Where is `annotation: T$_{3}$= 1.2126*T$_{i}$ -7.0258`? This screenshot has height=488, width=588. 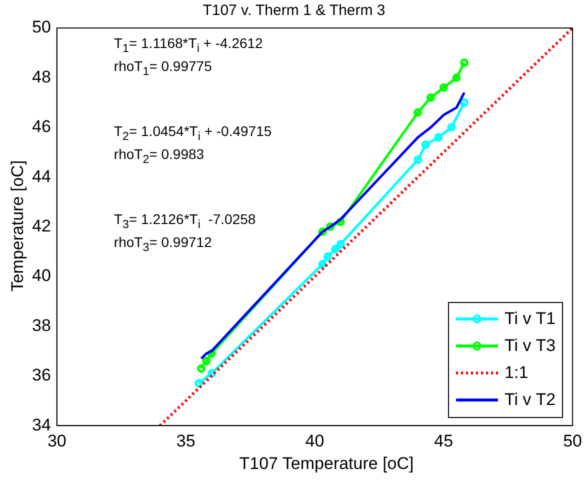
annotation: T$_{3}$= 1.2126*T$_{i}$ -7.0258 is located at coordinates (185, 221).